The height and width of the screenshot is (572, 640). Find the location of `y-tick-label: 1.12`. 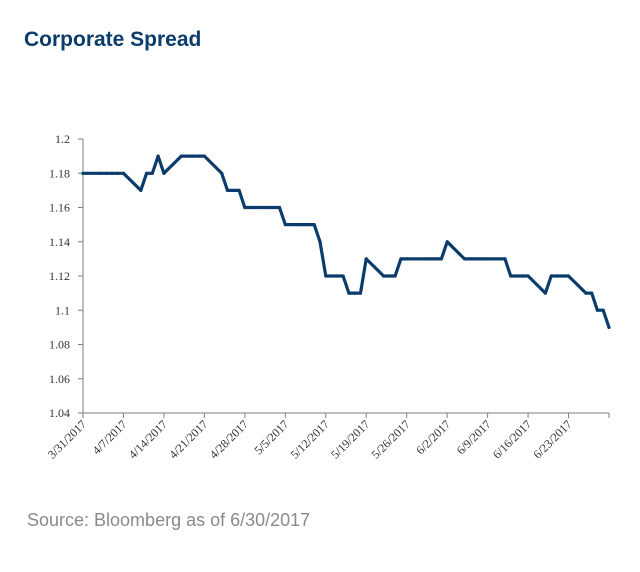

y-tick-label: 1.12 is located at coordinates (59, 276).